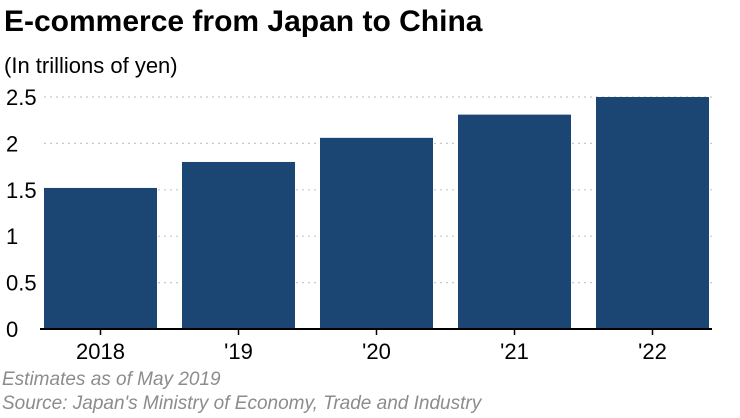  Describe the element at coordinates (243, 21) in the screenshot. I see `chart-title: E-commerce from Japan to China` at that location.